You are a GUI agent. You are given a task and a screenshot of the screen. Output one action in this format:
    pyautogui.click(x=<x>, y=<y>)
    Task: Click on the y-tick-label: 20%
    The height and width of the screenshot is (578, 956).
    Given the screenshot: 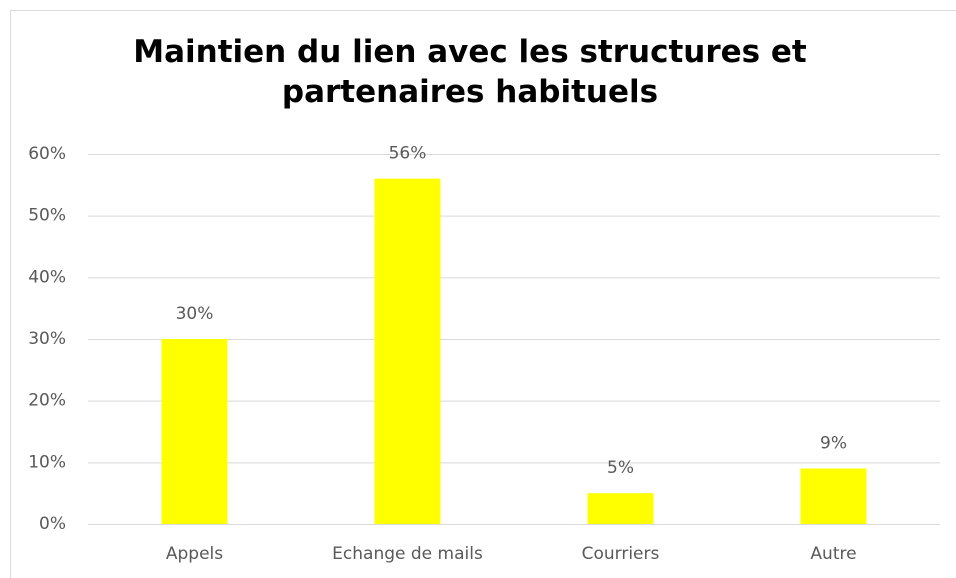 What is the action you would take?
    pyautogui.click(x=47, y=401)
    